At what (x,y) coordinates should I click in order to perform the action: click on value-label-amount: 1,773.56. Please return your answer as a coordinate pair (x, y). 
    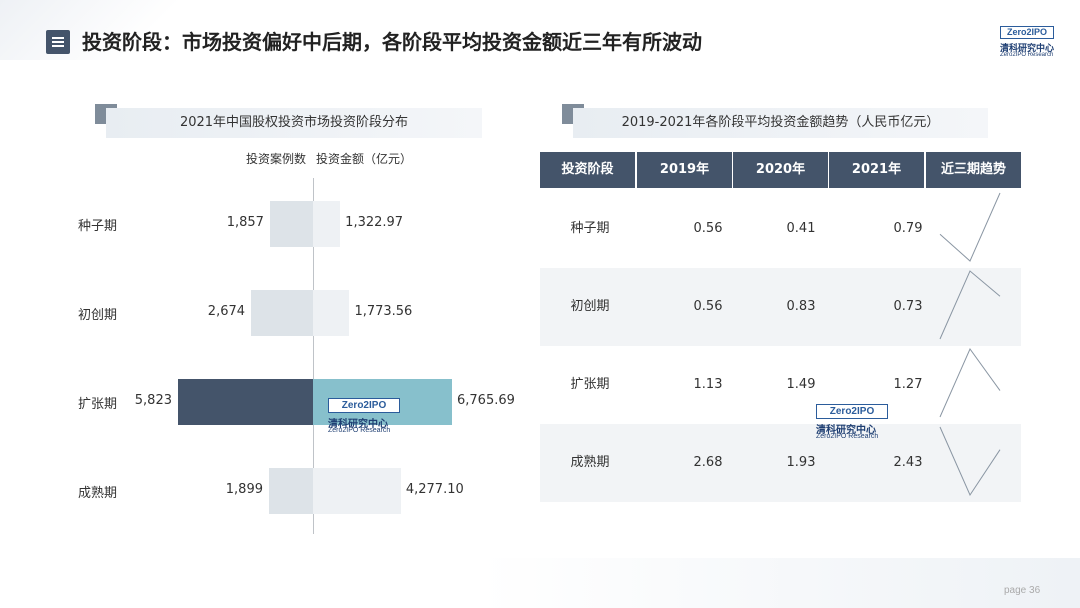
    Looking at the image, I should click on (383, 311).